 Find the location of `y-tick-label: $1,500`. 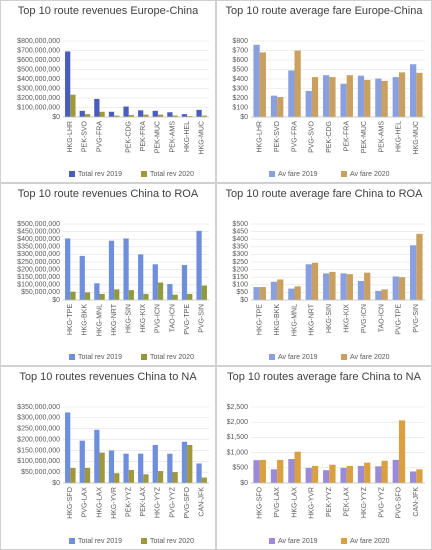

y-tick-label: $1,500 is located at coordinates (238, 437).